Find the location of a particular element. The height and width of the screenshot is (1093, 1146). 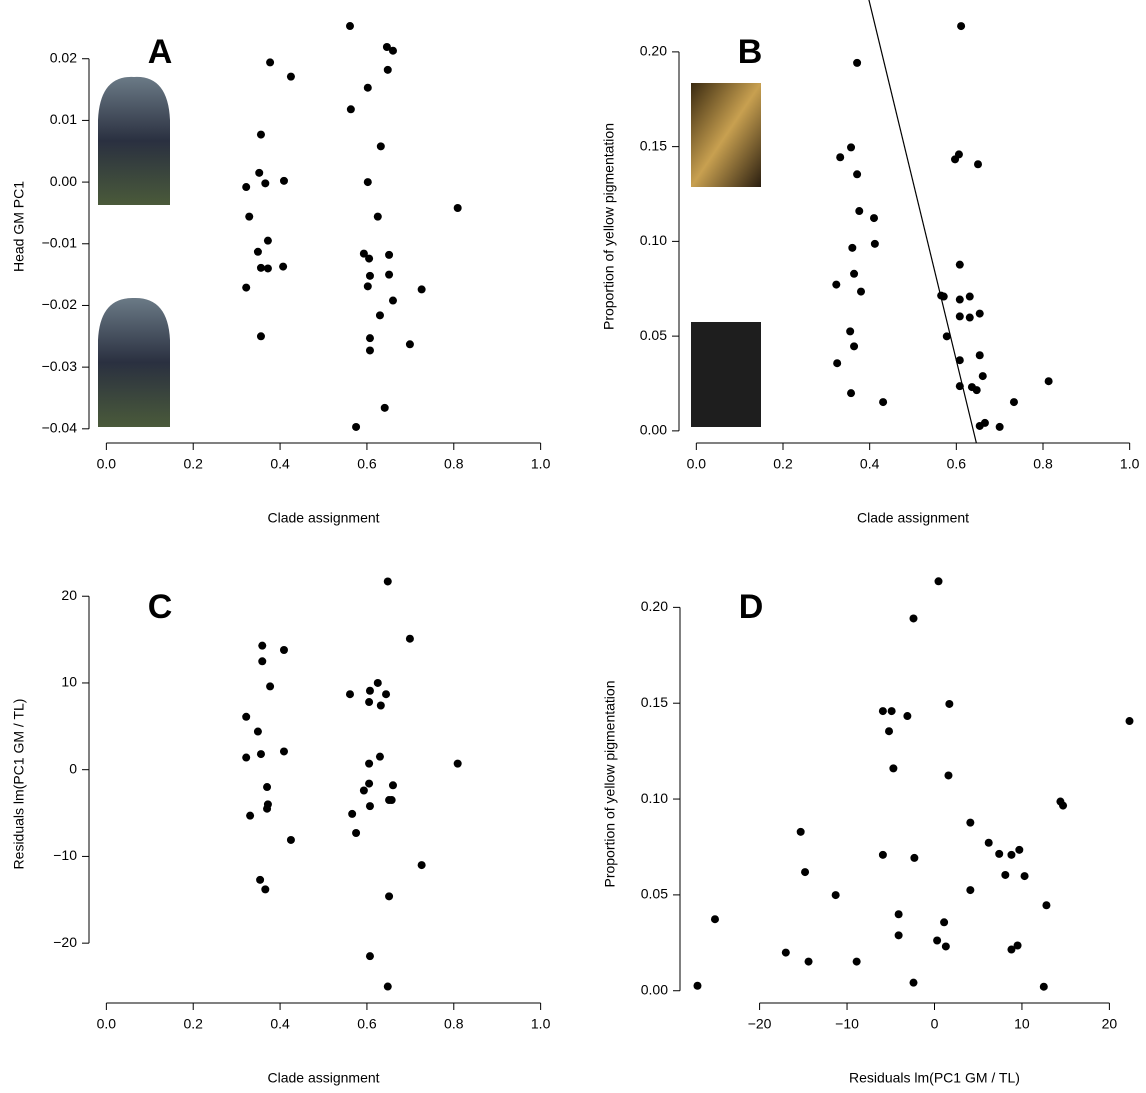

y-tick-label: 0.15 is located at coordinates (654, 702).